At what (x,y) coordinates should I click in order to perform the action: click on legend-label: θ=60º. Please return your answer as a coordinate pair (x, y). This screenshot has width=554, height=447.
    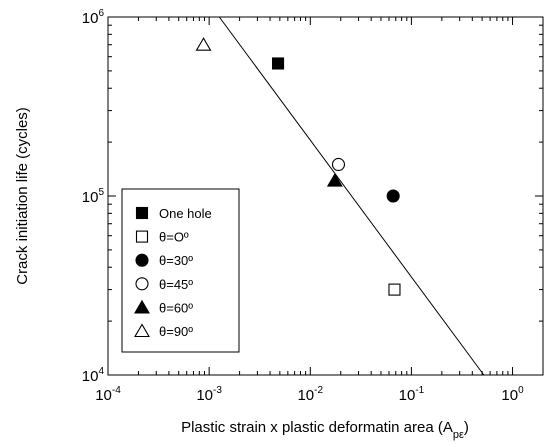
    Looking at the image, I should click on (176, 307).